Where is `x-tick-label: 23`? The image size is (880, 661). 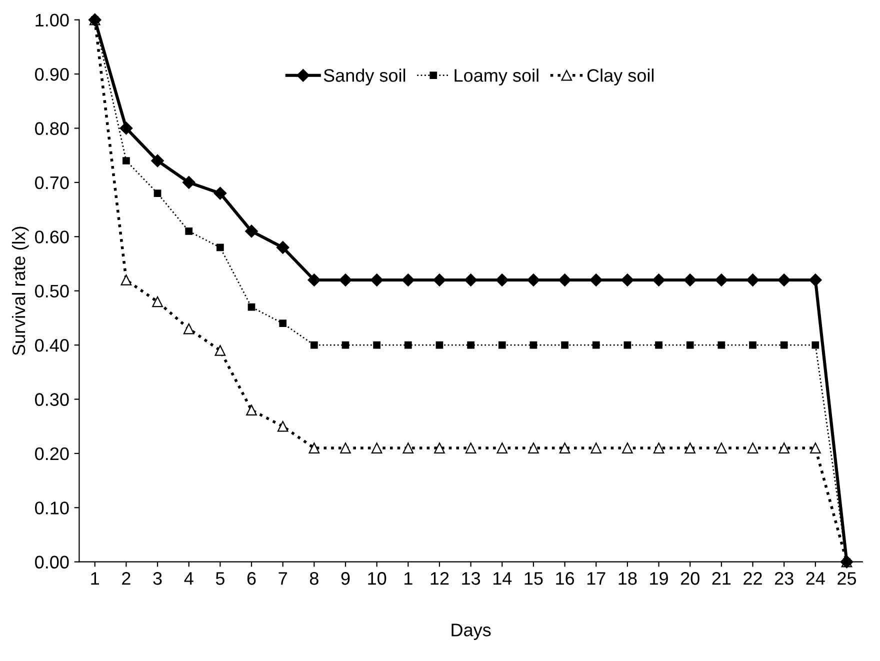
x-tick-label: 23 is located at coordinates (784, 578).